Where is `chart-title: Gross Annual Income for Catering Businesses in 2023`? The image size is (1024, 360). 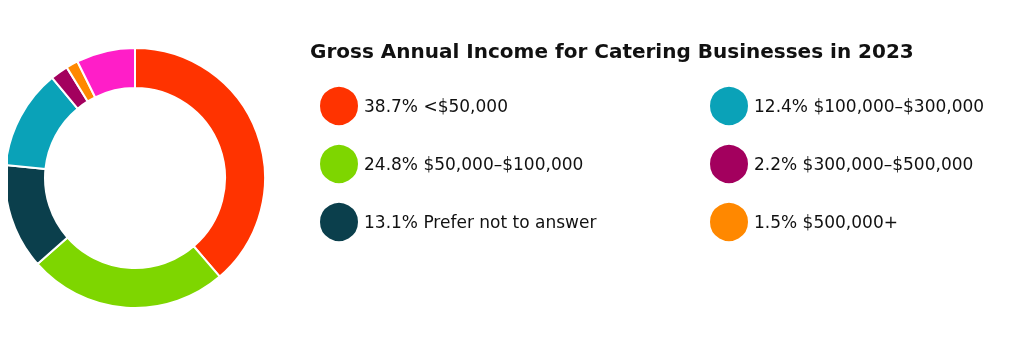 chart-title: Gross Annual Income for Catering Businesses in 2023 is located at coordinates (612, 51).